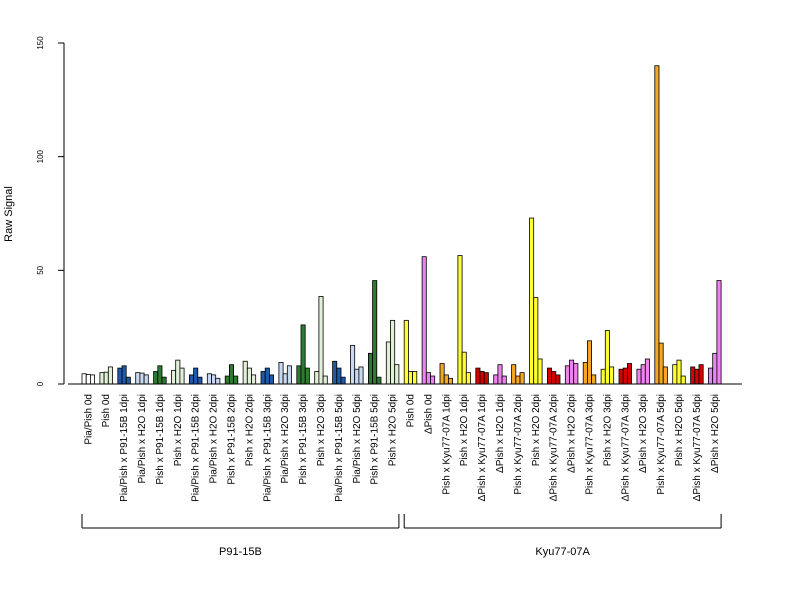  I want to click on x-tick-label: Pish x P91-15B 3dpi, so click(303, 439).